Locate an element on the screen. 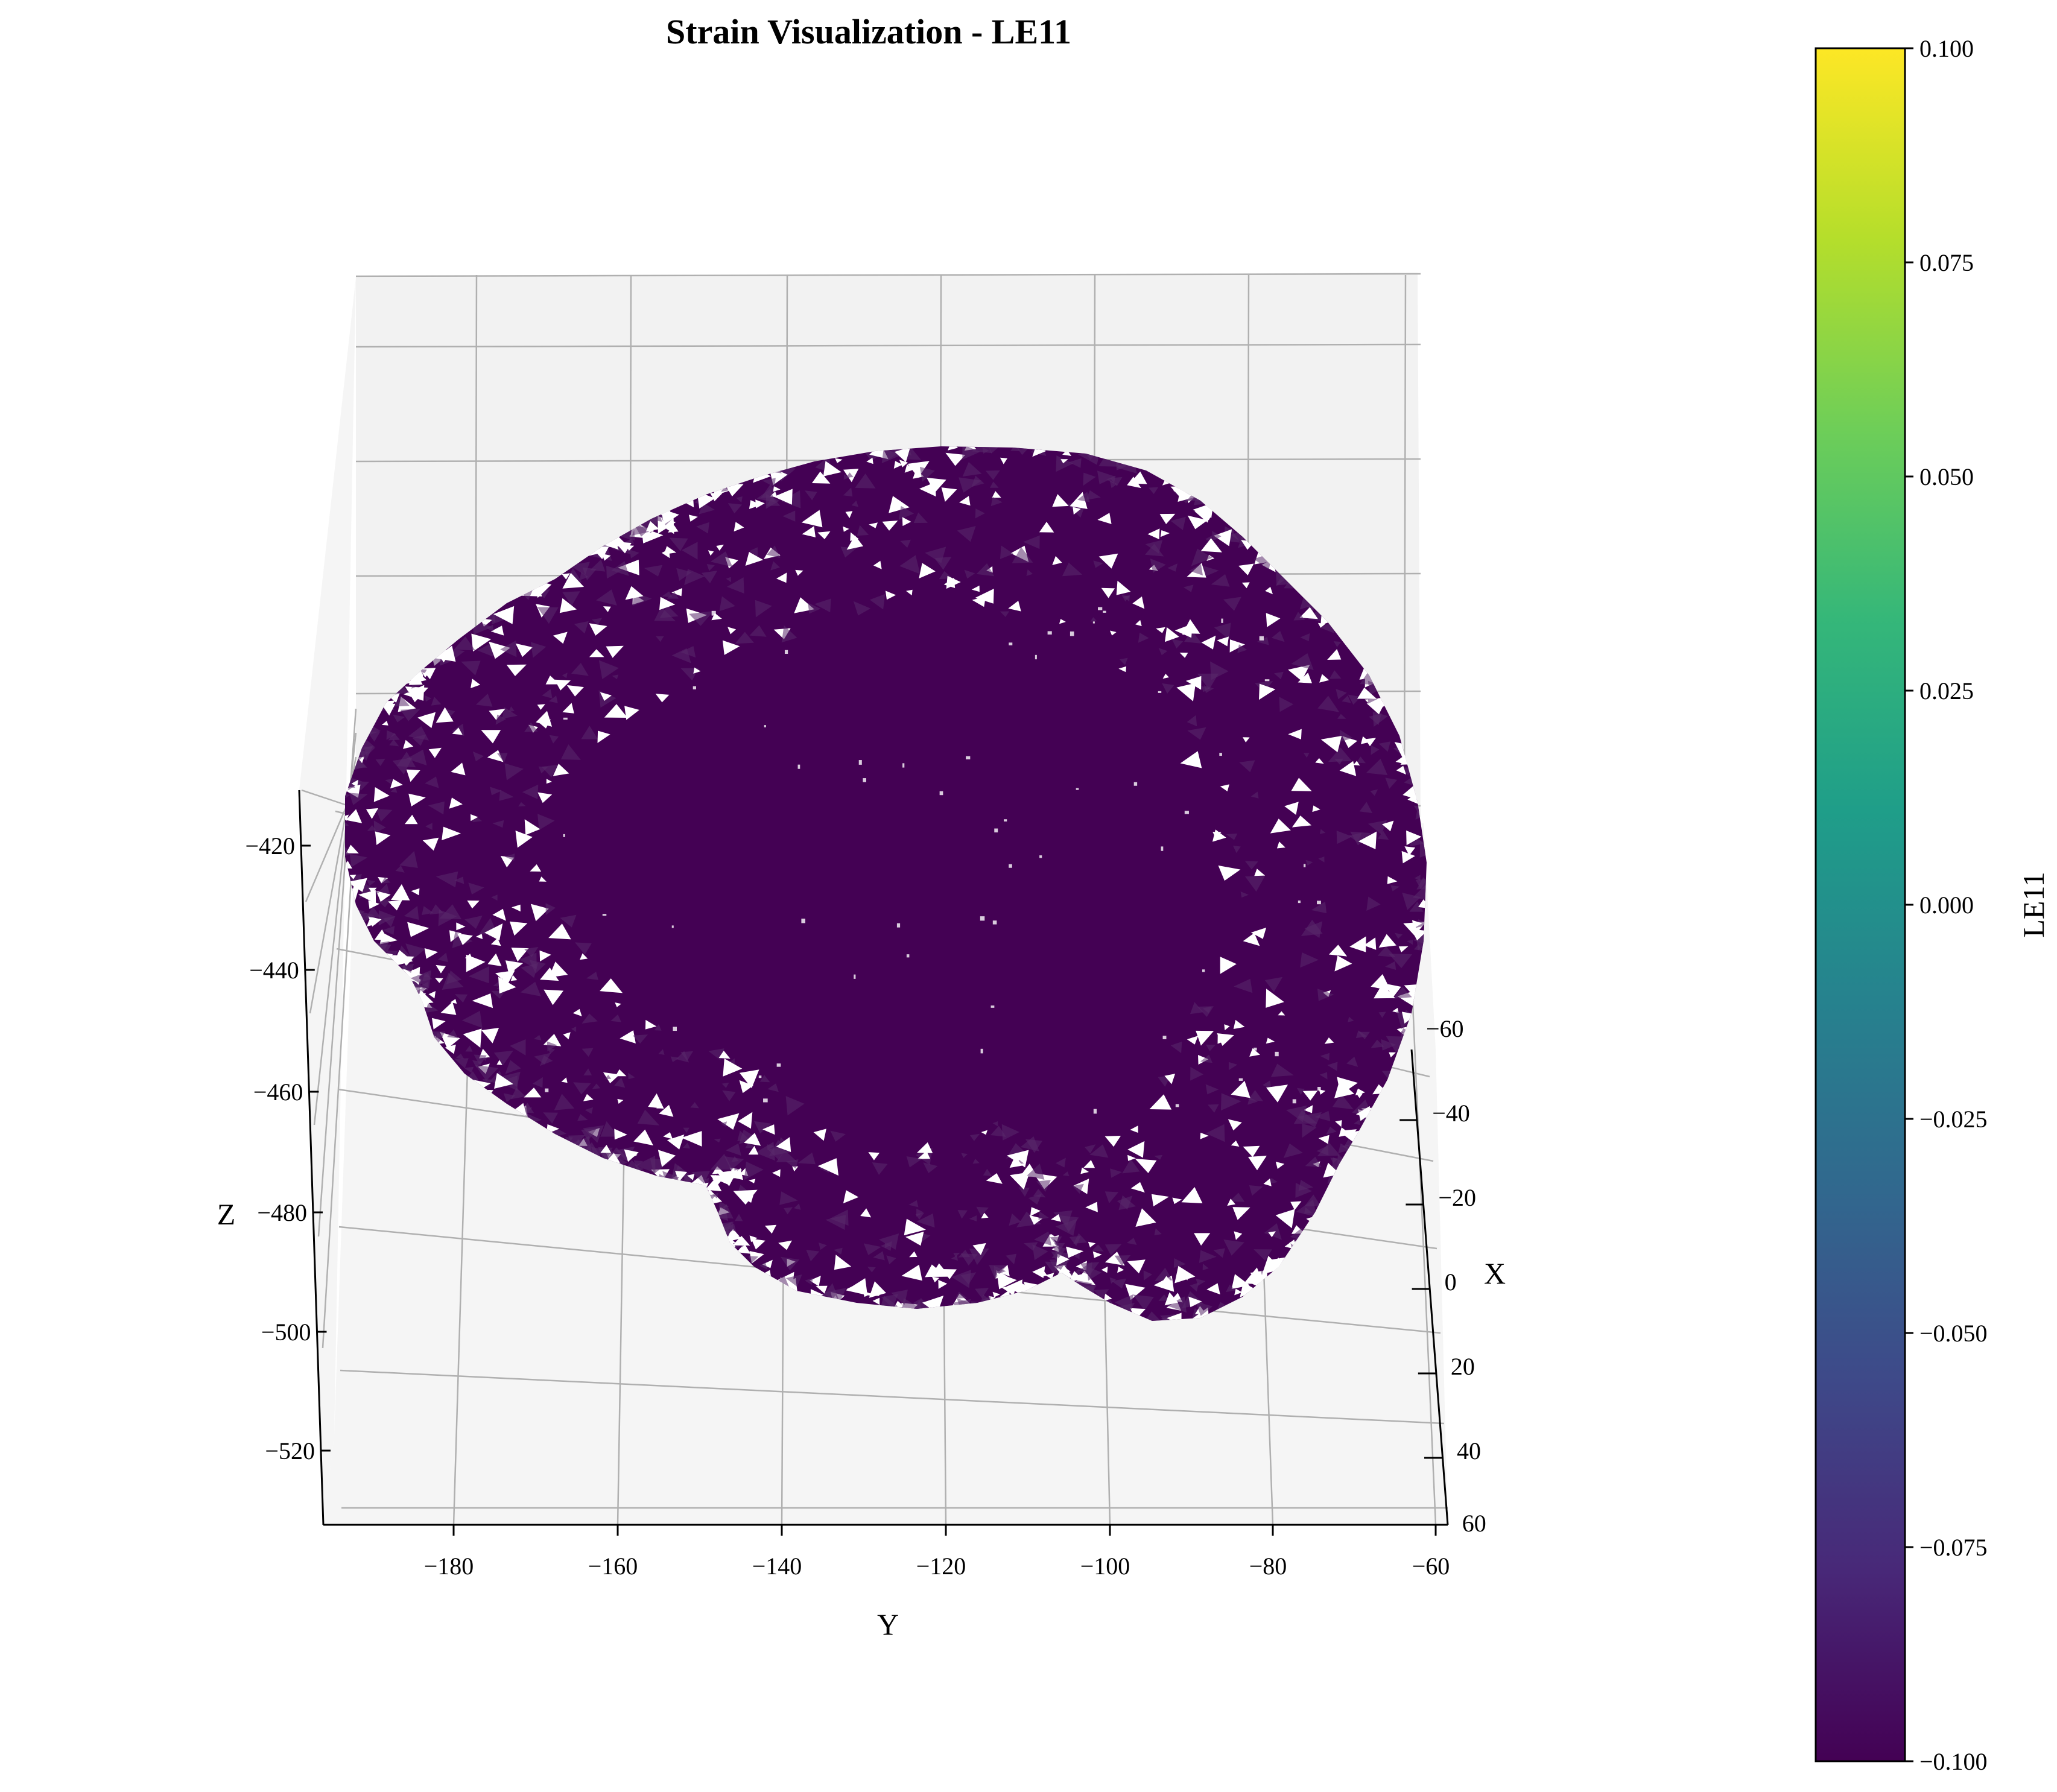 The image size is (2057, 1792). z-axis-line is located at coordinates (311, 1157).